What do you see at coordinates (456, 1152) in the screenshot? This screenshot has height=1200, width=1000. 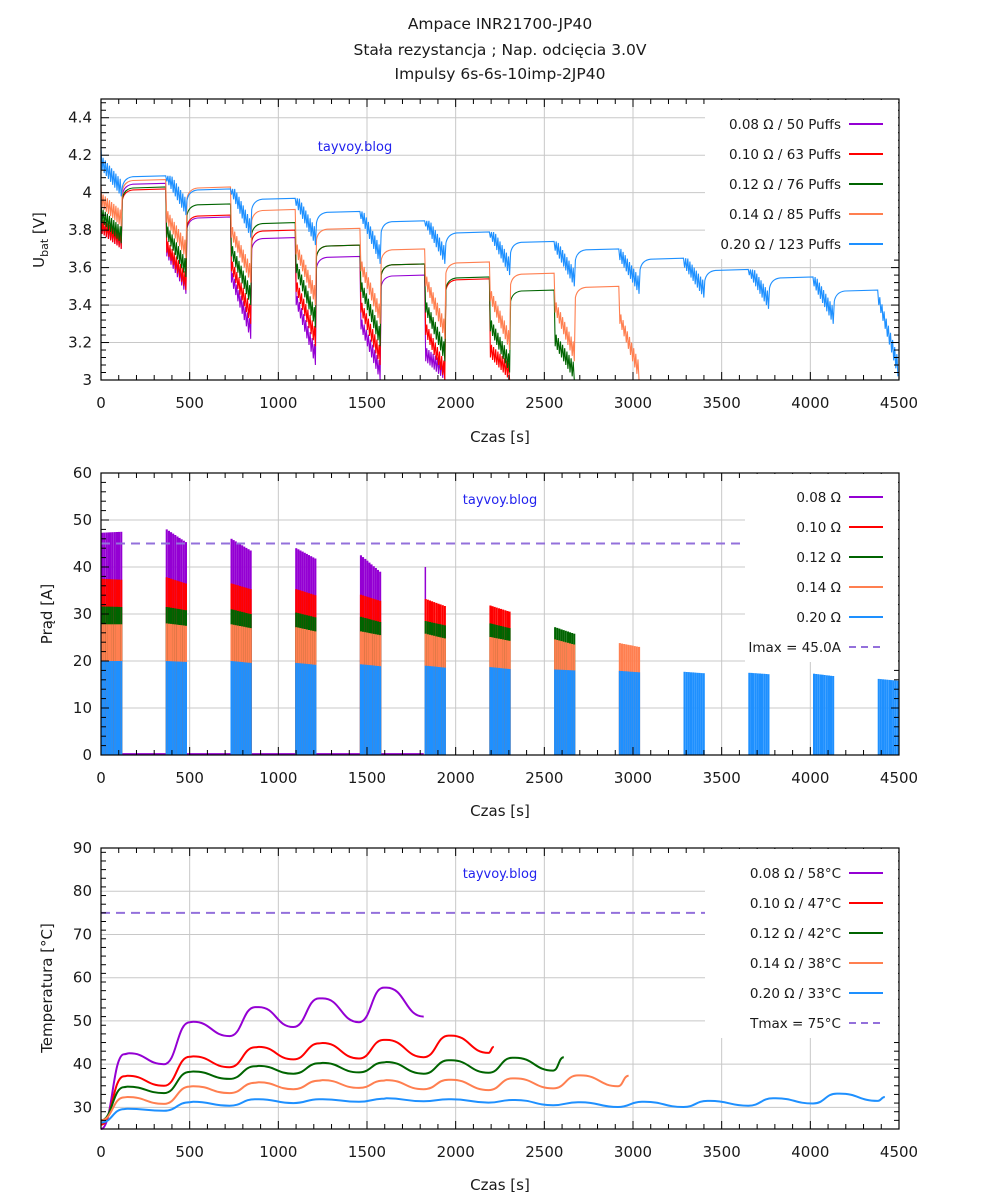 I see `x-tick-label: 2000` at bounding box center [456, 1152].